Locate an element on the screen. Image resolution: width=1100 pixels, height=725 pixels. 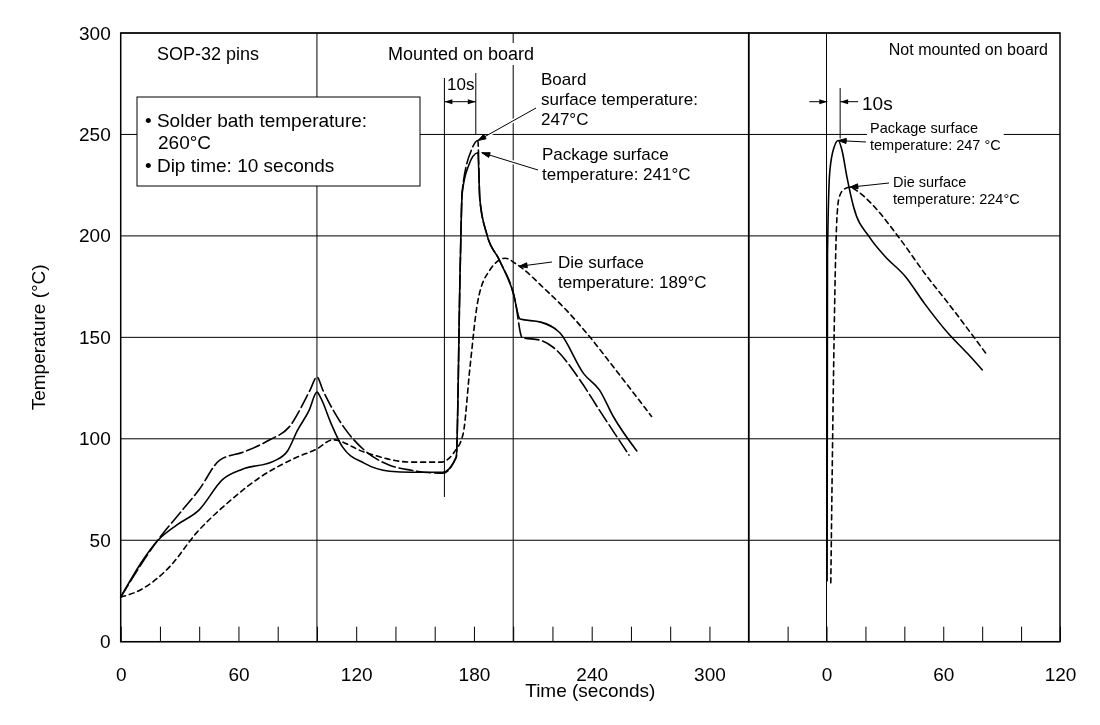
annotation: • Solder bath temperature: 260°C • Dip time: 10 seconds is located at coordinates (256, 143).